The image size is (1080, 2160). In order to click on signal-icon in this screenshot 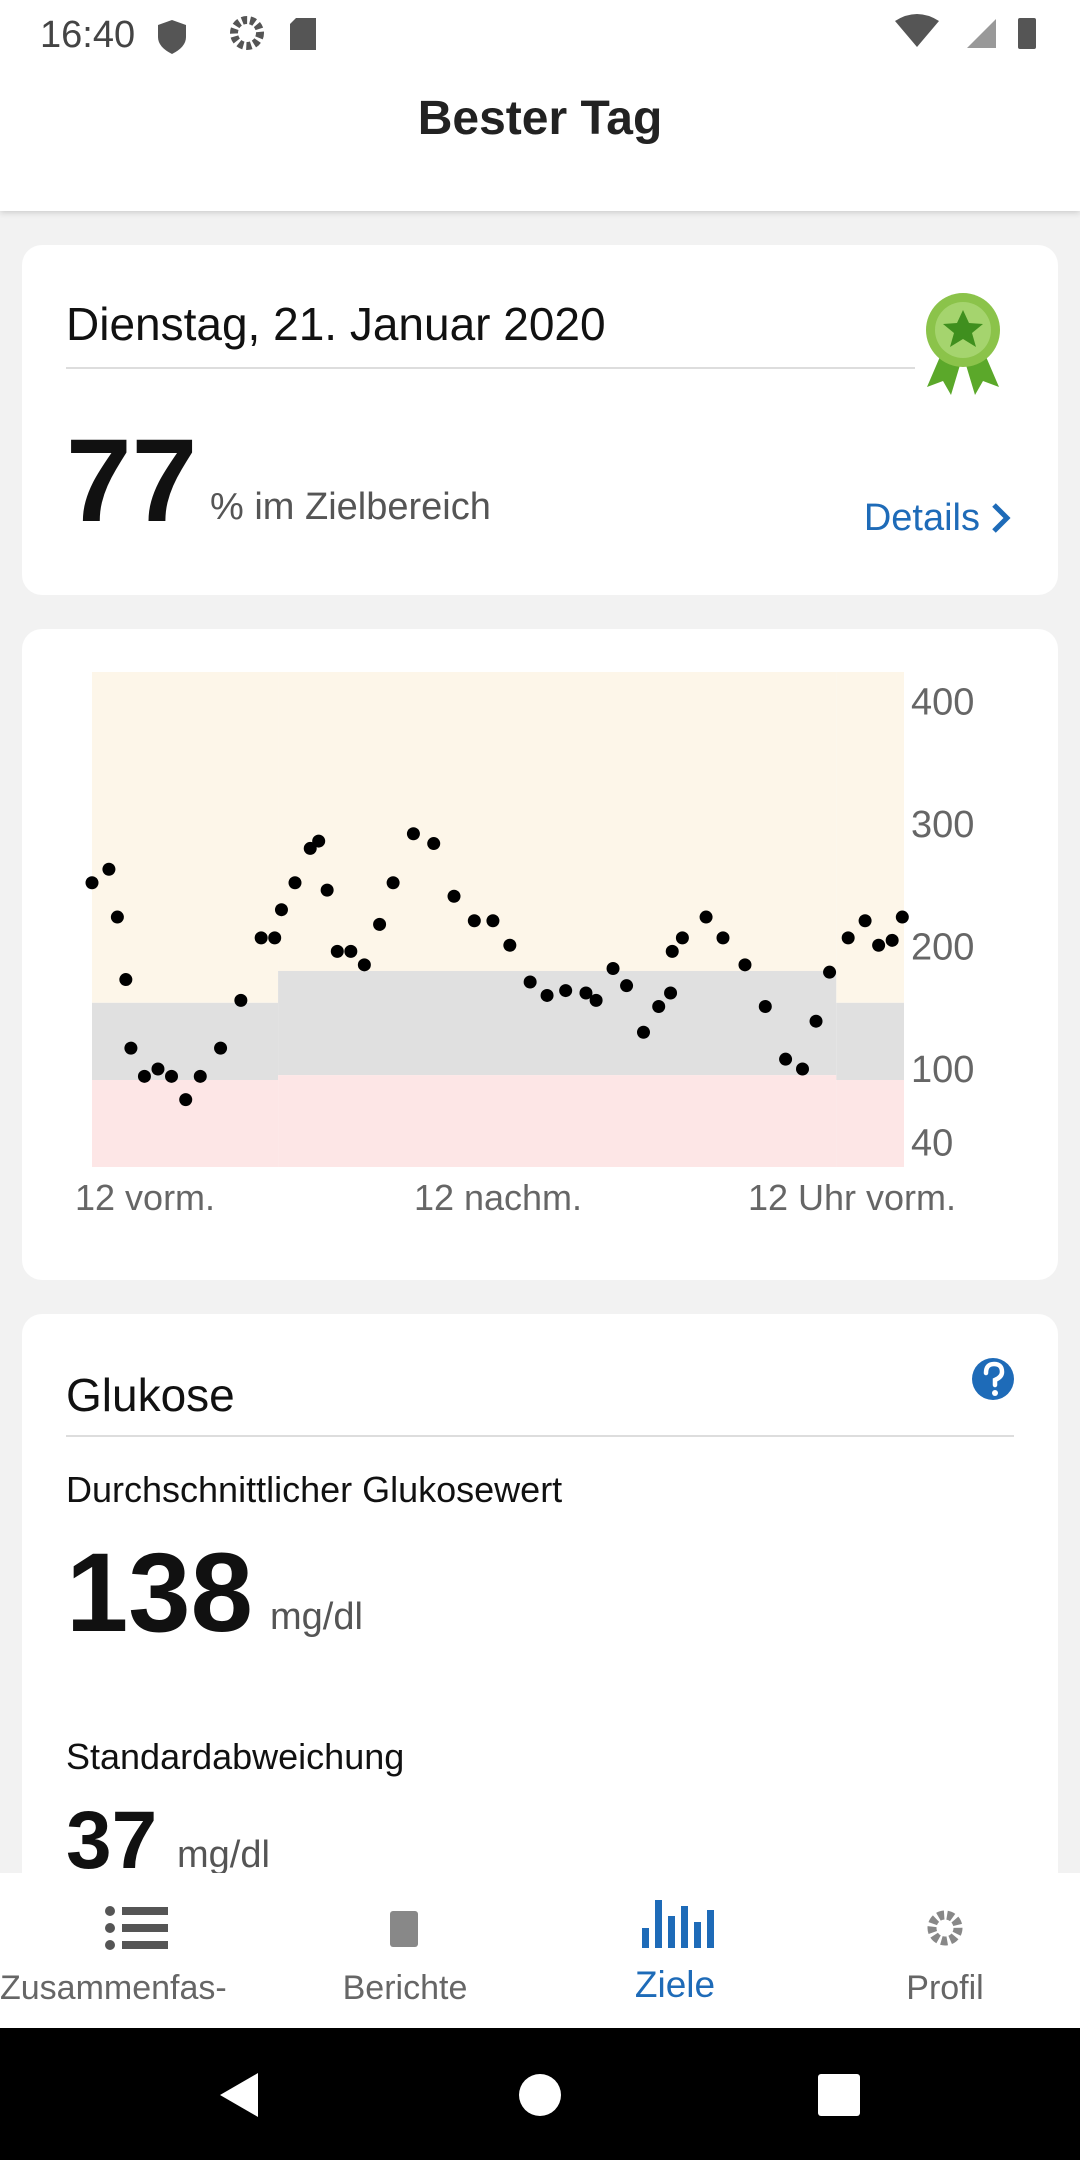, I will do `click(981, 33)`.